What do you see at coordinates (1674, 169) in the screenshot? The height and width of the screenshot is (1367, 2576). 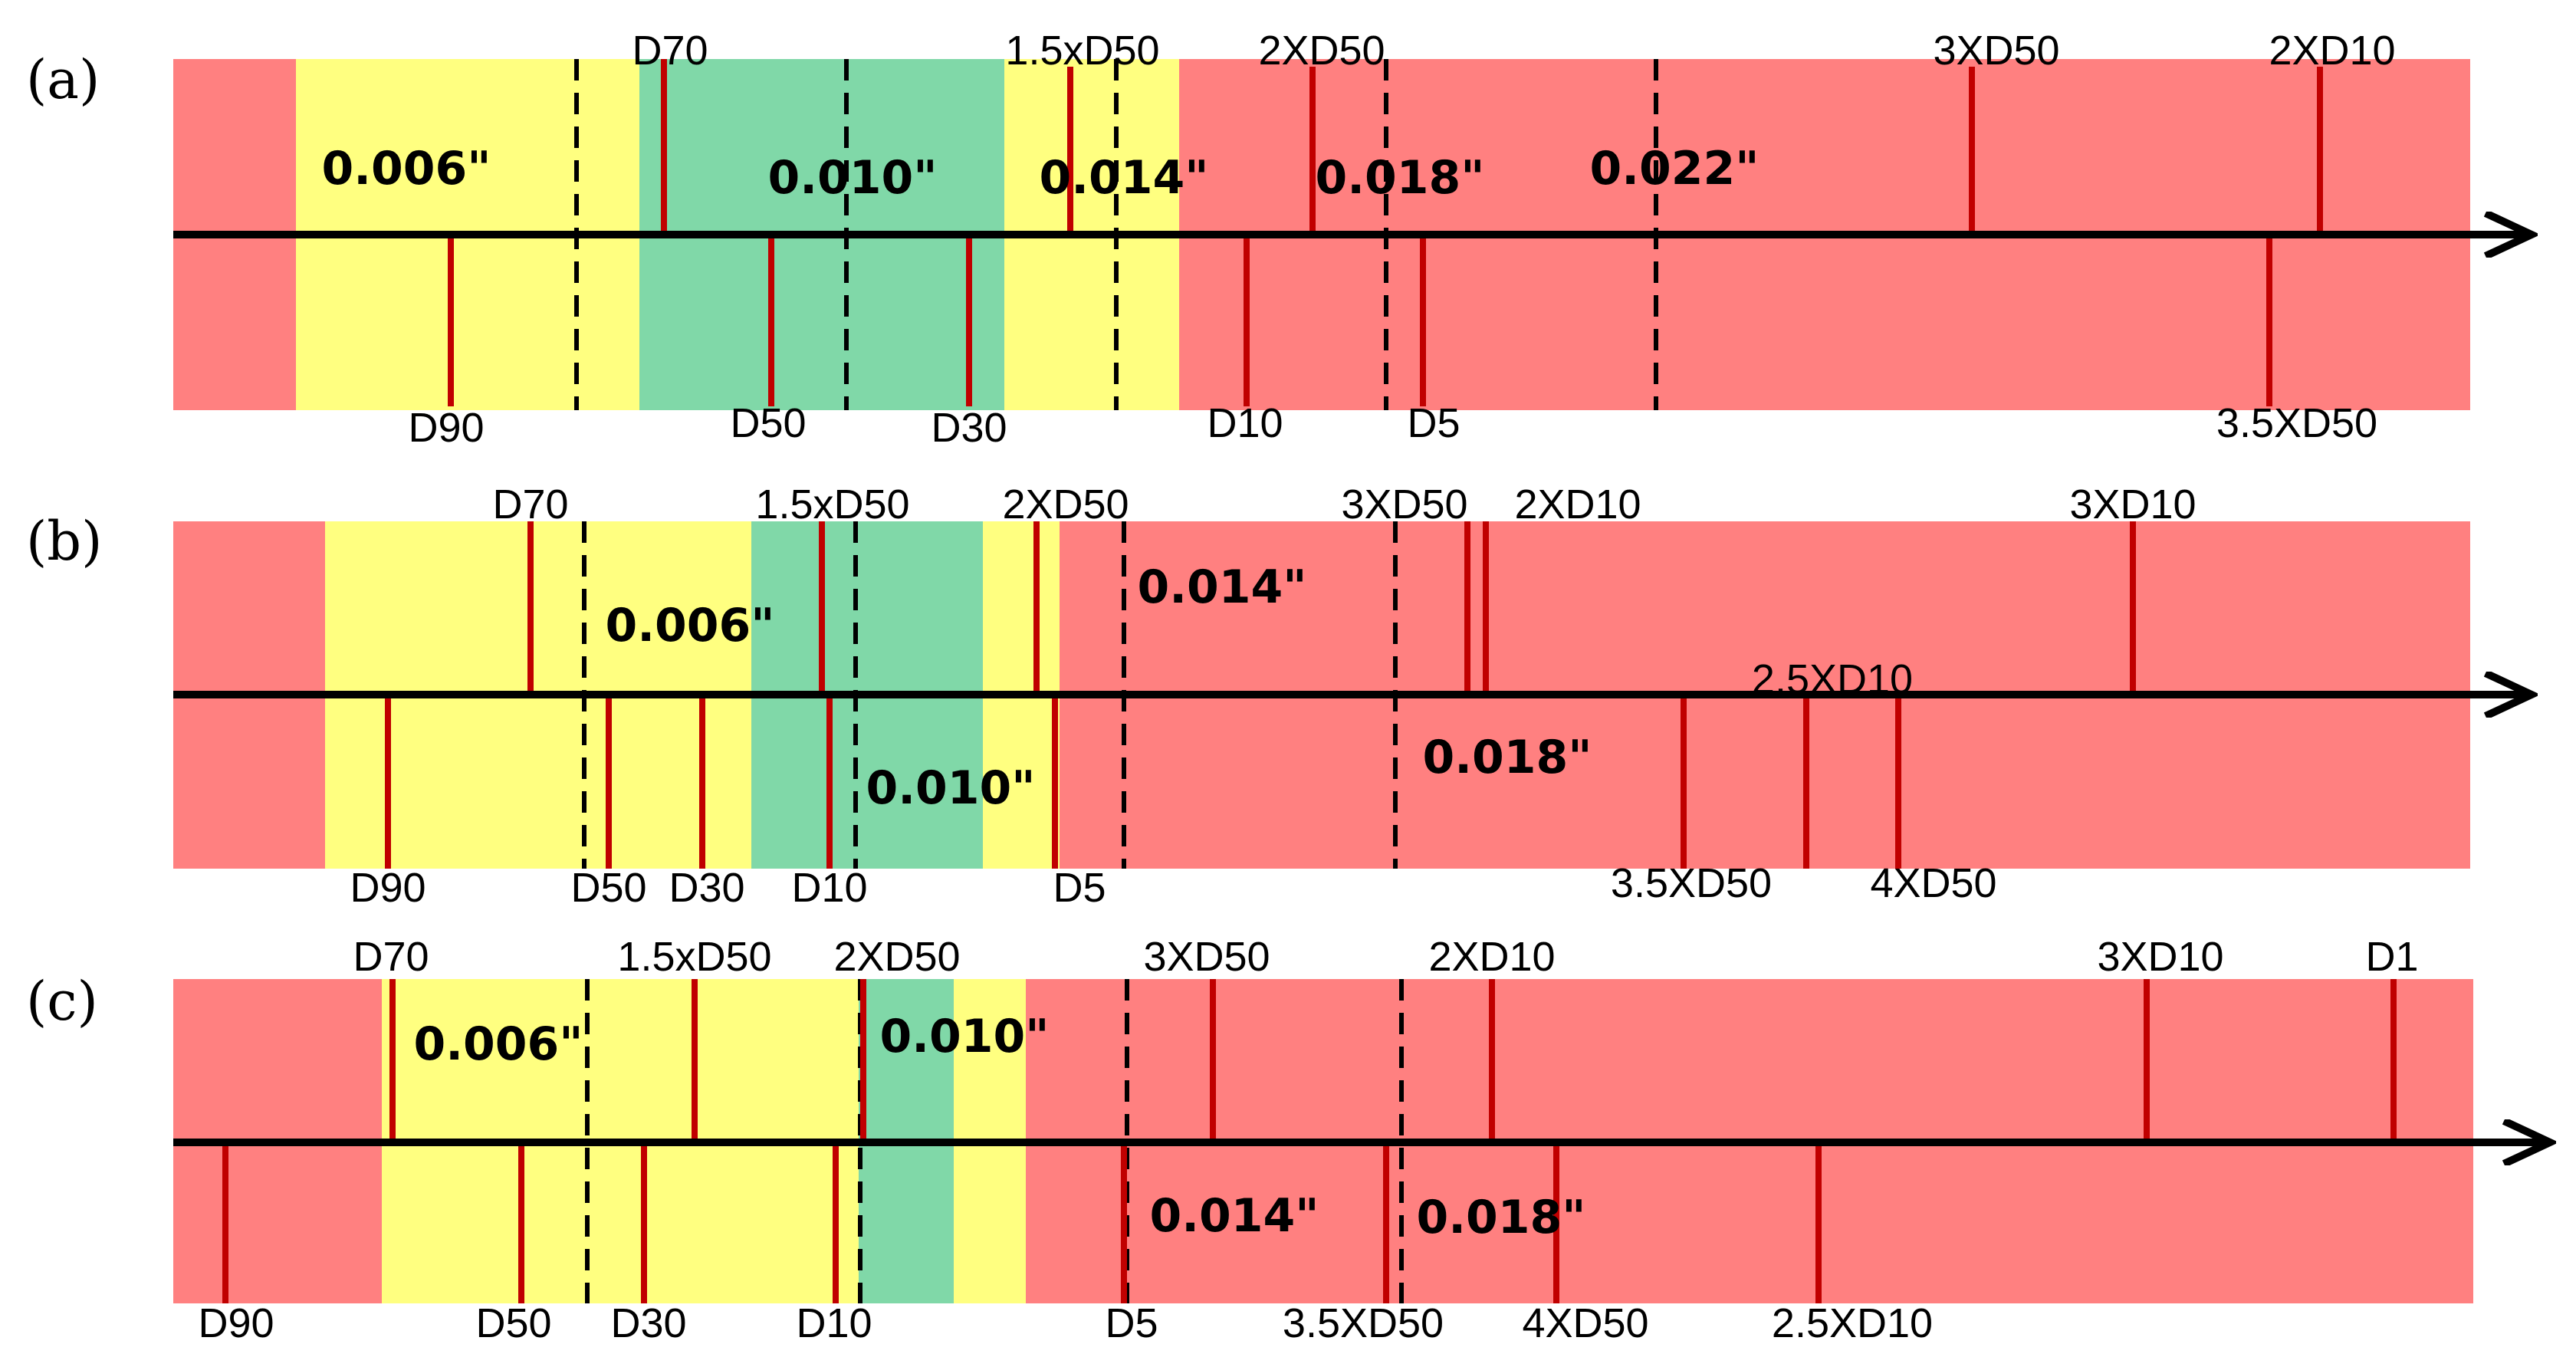 I see `slot-size-label: 0.022"` at bounding box center [1674, 169].